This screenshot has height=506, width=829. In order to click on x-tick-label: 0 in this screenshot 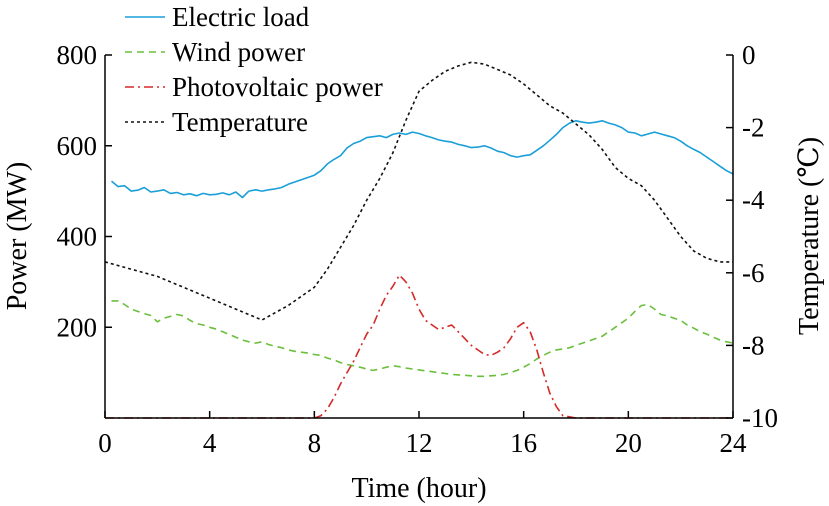, I will do `click(105, 443)`.